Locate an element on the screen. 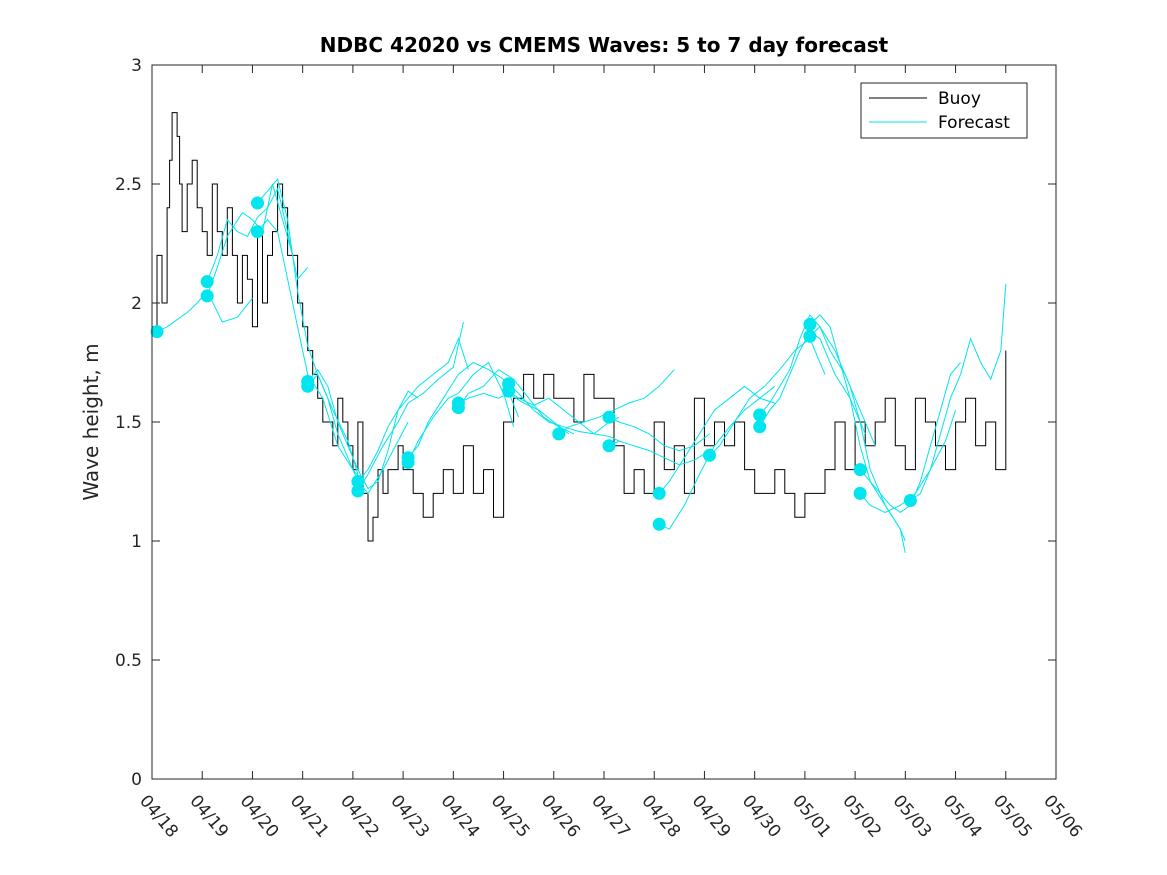  y-tick-label: 2.5 is located at coordinates (128, 185).